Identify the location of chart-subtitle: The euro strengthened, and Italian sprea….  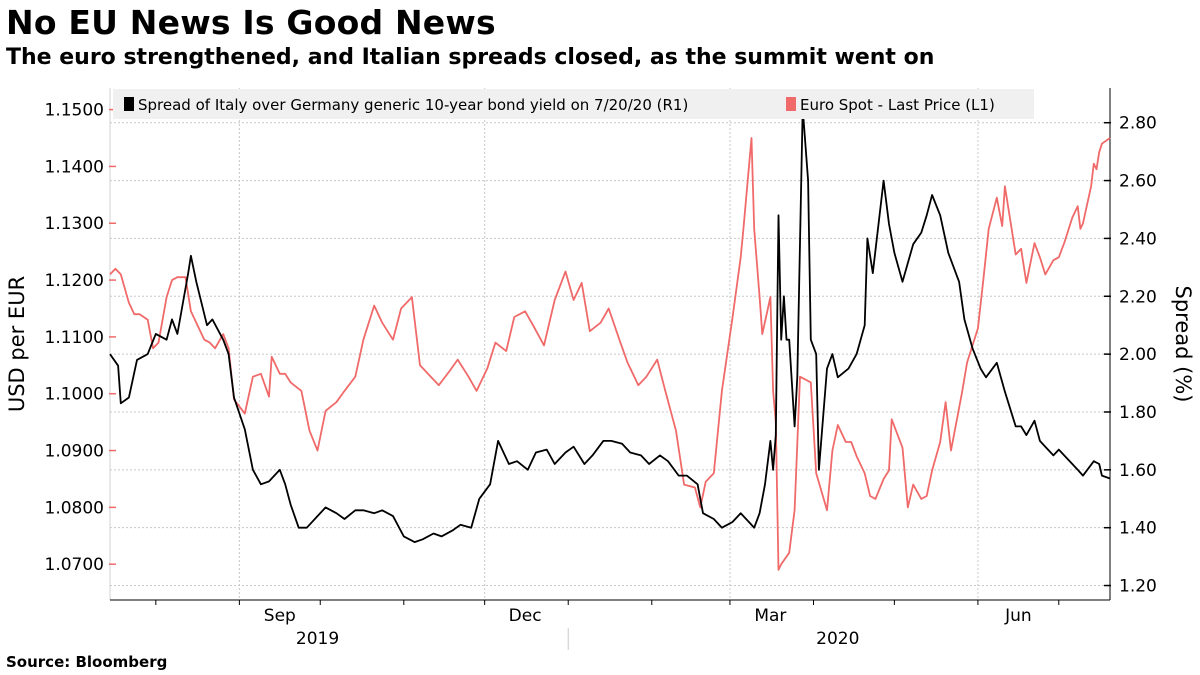
(470, 57).